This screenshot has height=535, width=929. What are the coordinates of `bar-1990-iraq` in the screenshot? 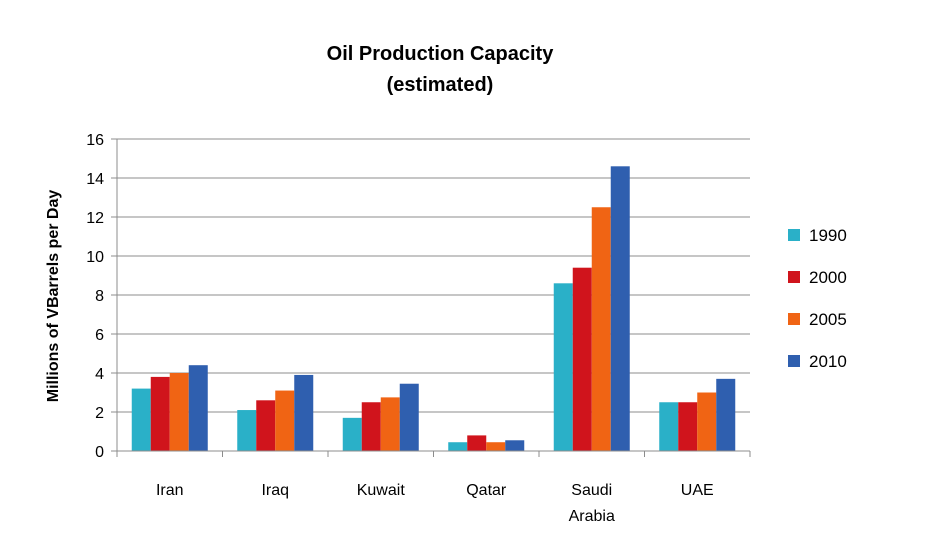 It's located at (247, 430).